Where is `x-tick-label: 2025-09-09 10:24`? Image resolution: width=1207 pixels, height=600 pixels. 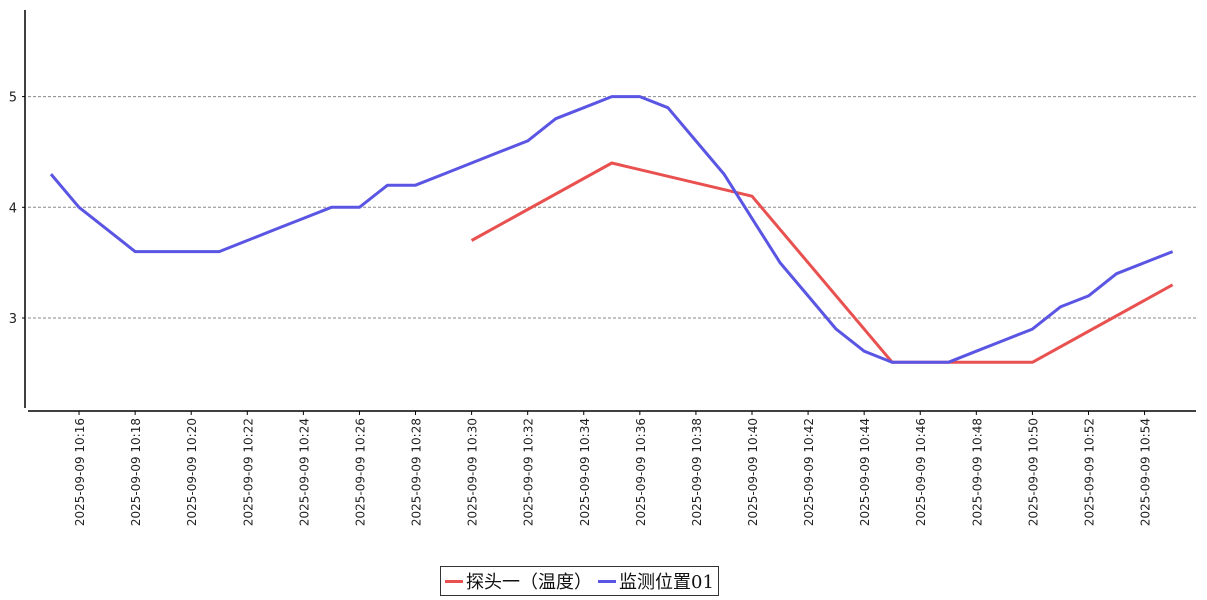
x-tick-label: 2025-09-09 10:24 is located at coordinates (304, 472).